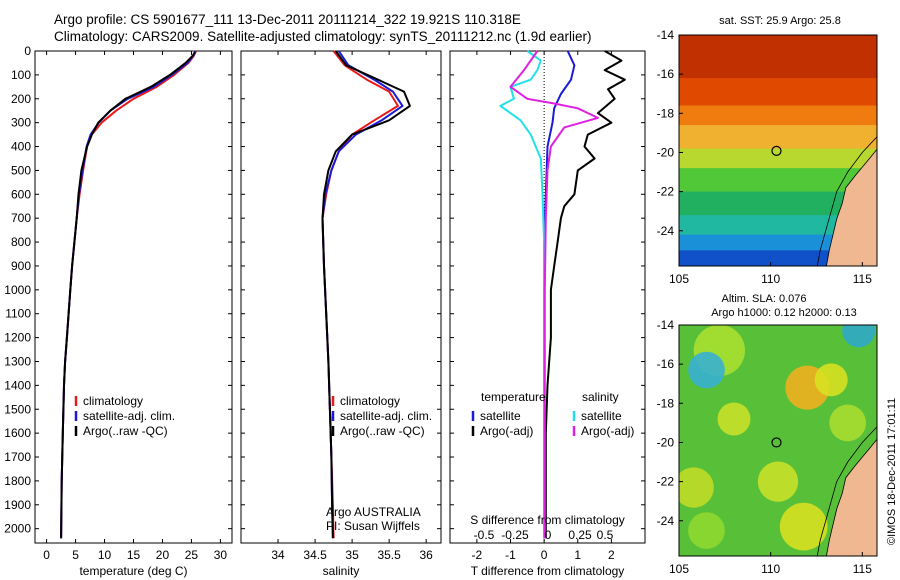 This screenshot has height=580, width=900. Describe the element at coordinates (133, 571) in the screenshot. I see `x-axis-label: temperature (deg C)` at that location.